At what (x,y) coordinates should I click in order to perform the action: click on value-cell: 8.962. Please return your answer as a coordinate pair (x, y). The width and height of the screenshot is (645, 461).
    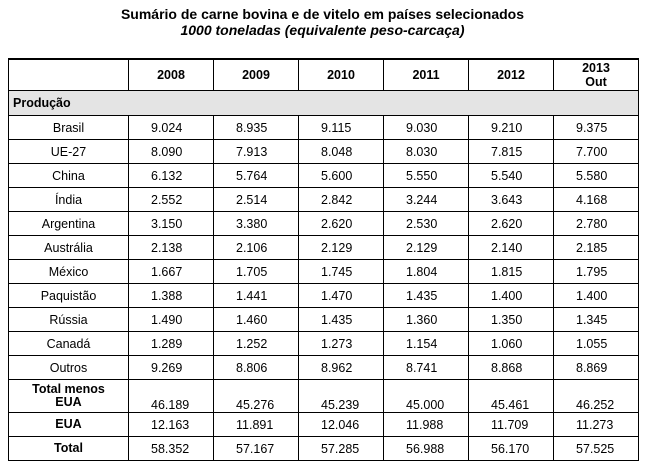
    Looking at the image, I should click on (341, 367).